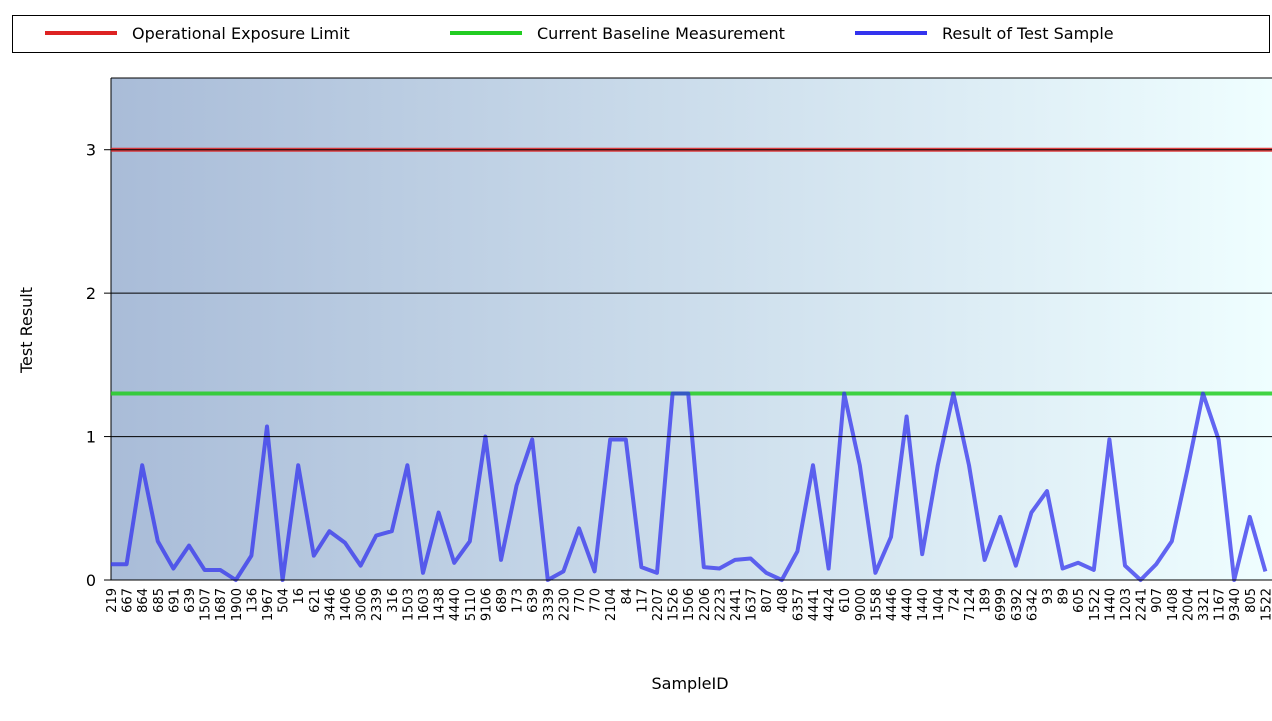 This screenshot has width=1272, height=721. Describe the element at coordinates (767, 600) in the screenshot. I see `x-tick-label: 807` at that location.